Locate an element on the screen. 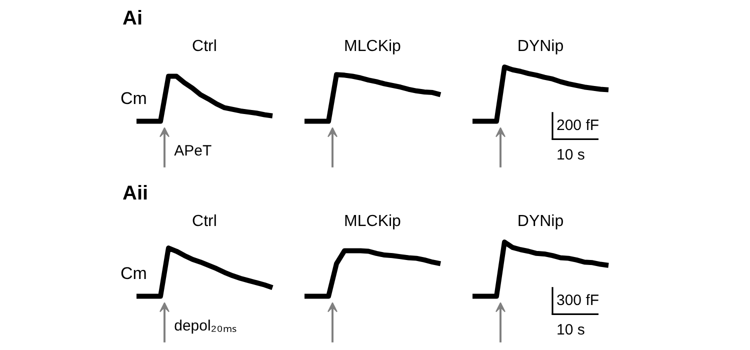 The image size is (750, 350). text: APeT is located at coordinates (193, 151).